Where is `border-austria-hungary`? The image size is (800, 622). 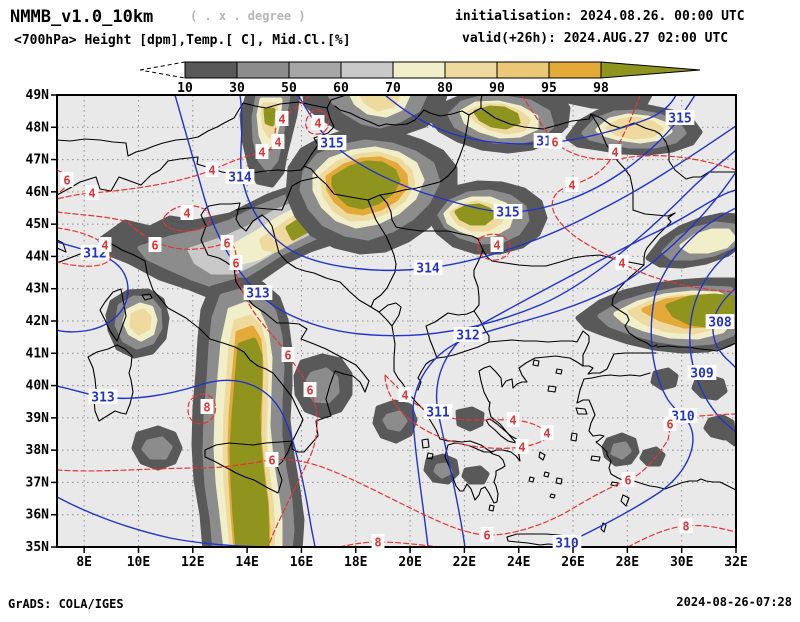 border-austria-hungary is located at coordinates (317, 139).